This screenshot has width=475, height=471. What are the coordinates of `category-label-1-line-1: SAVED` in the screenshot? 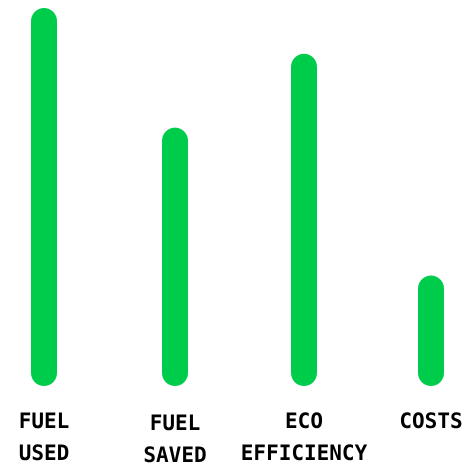 It's located at (174, 455).